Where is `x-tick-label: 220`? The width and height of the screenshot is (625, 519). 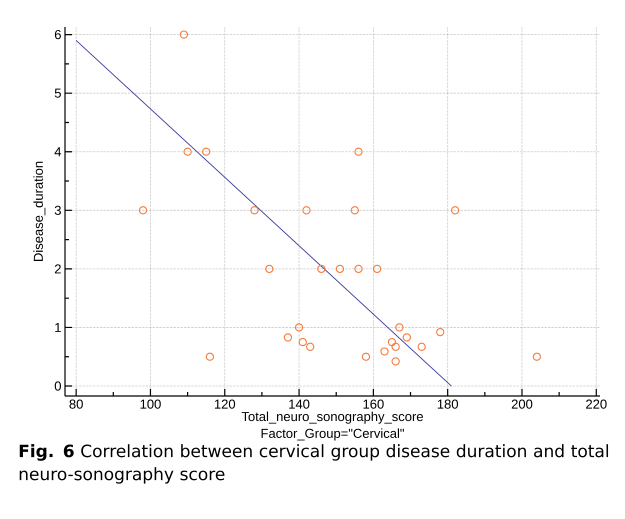 x-tick-label: 220 is located at coordinates (596, 404).